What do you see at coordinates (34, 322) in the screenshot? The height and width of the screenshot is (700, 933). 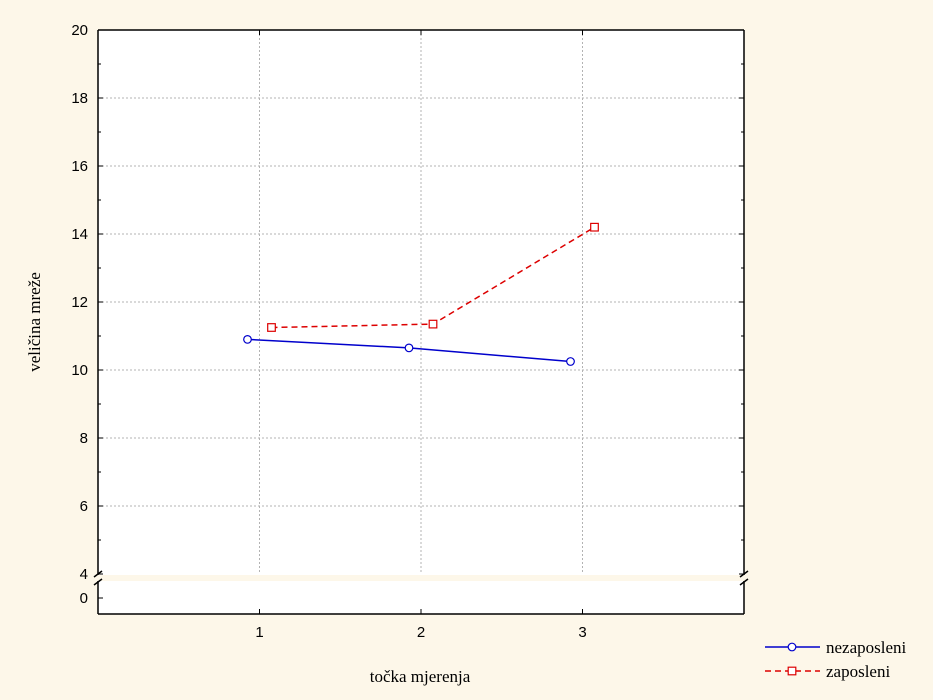 I see `y-axis-title: veličina mreže` at bounding box center [34, 322].